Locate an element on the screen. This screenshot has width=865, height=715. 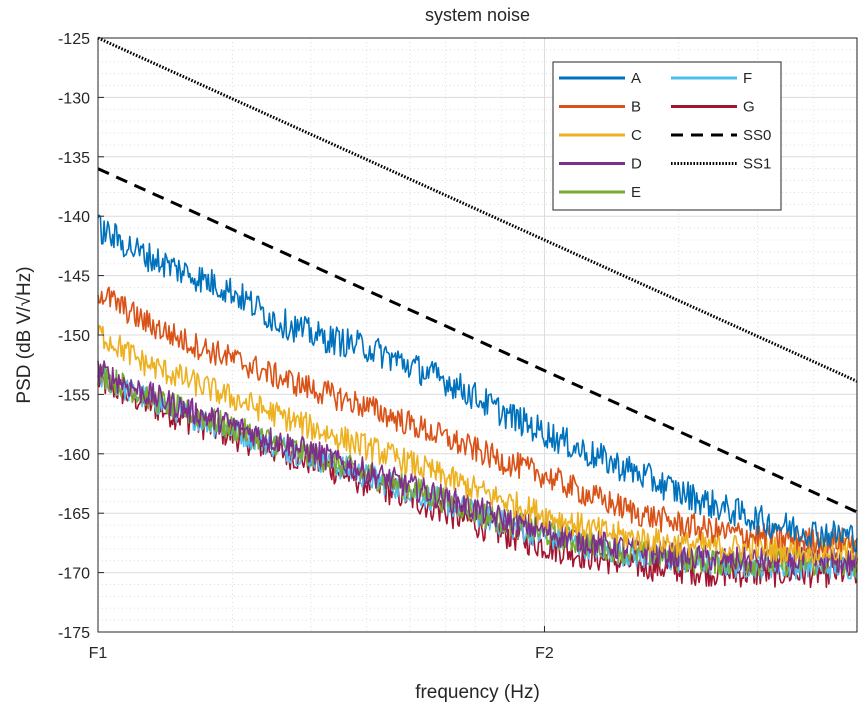
x-axis-title: frequency (Hz) is located at coordinates (477, 692).